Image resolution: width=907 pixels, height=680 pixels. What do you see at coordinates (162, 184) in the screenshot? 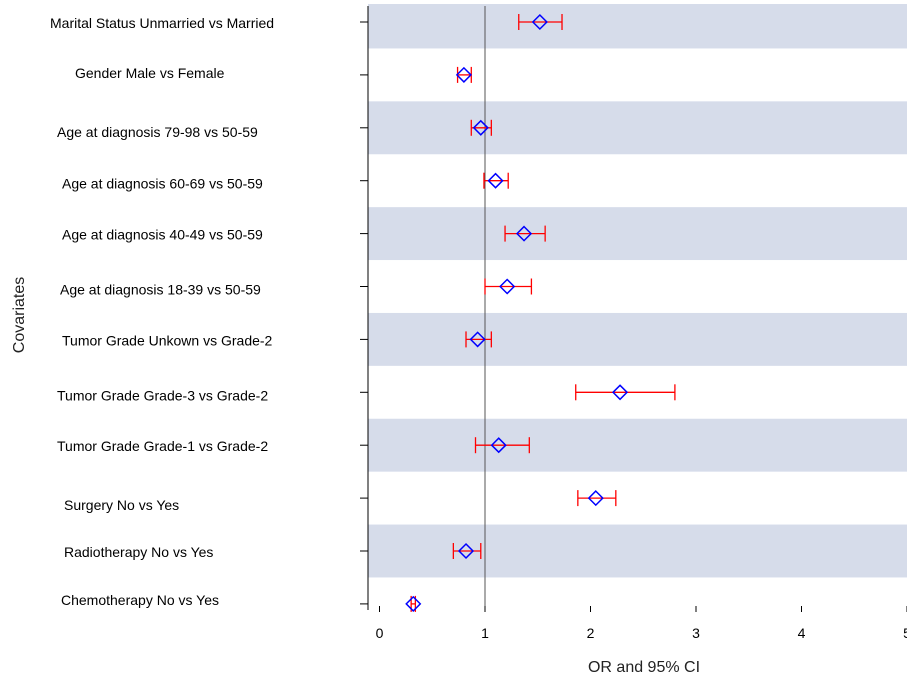
I see `covariate-label: Age at diagnosis 60-69 vs 50-59` at bounding box center [162, 184].